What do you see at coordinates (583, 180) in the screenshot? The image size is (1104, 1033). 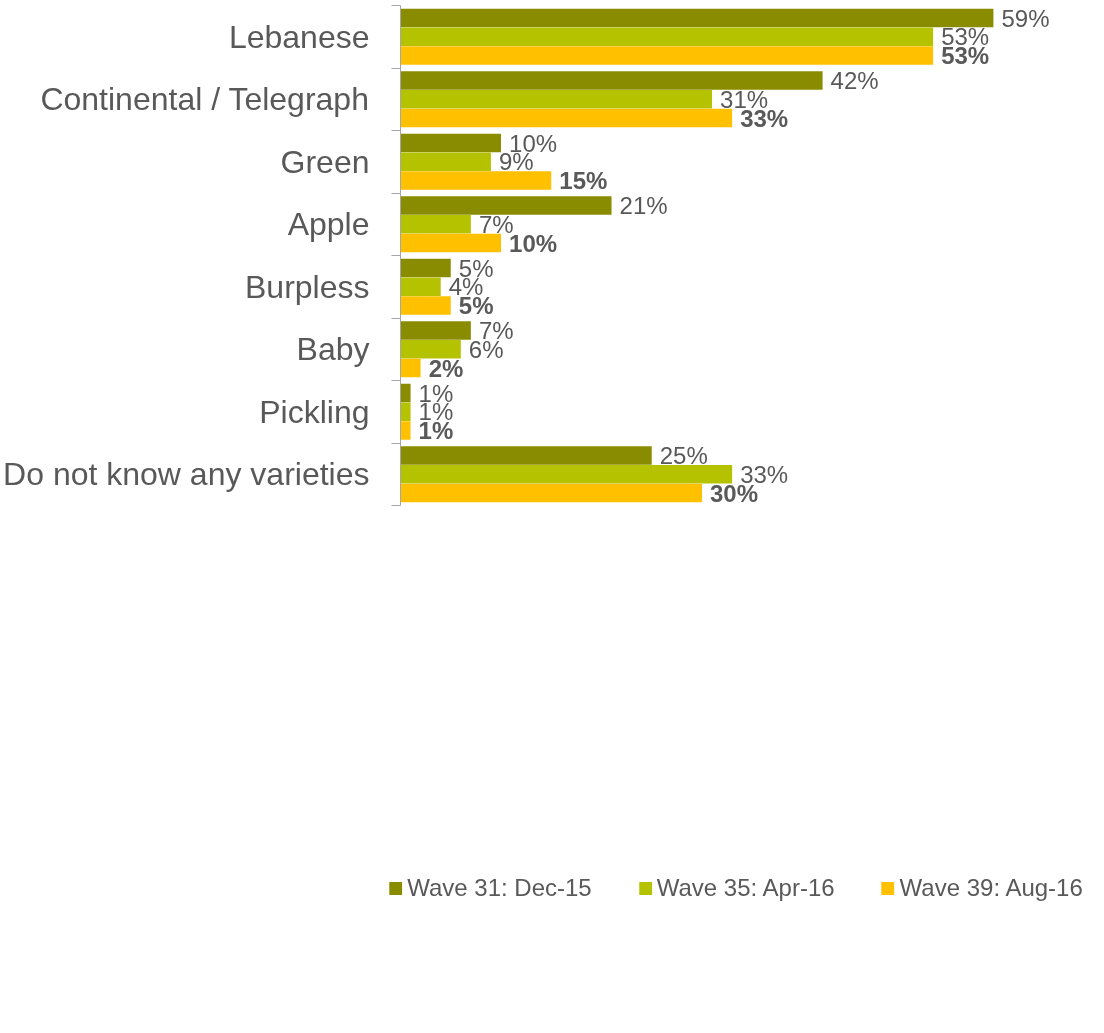 I see `data-label: 15%` at bounding box center [583, 180].